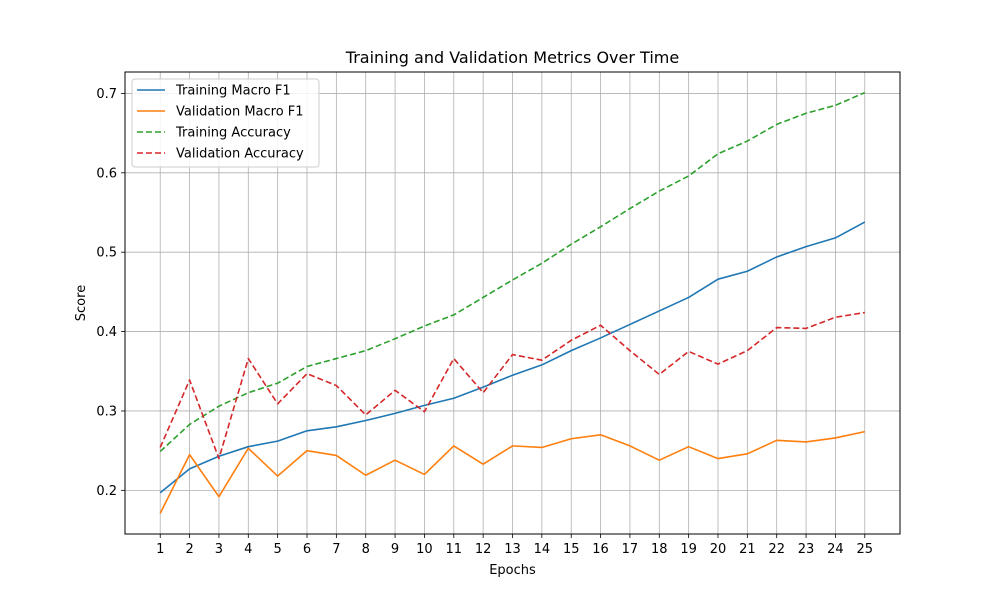 This screenshot has height=600, width=1000. I want to click on x-tick-label: 24, so click(835, 549).